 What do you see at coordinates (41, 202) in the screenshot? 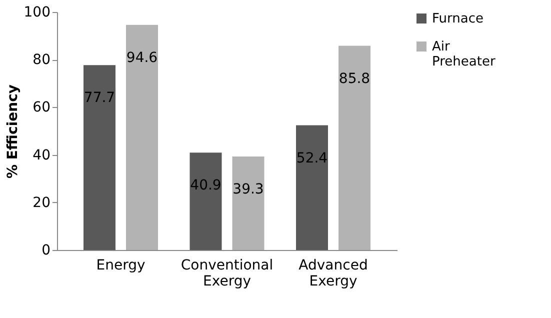
I see `y-tick-label: 20` at bounding box center [41, 202].